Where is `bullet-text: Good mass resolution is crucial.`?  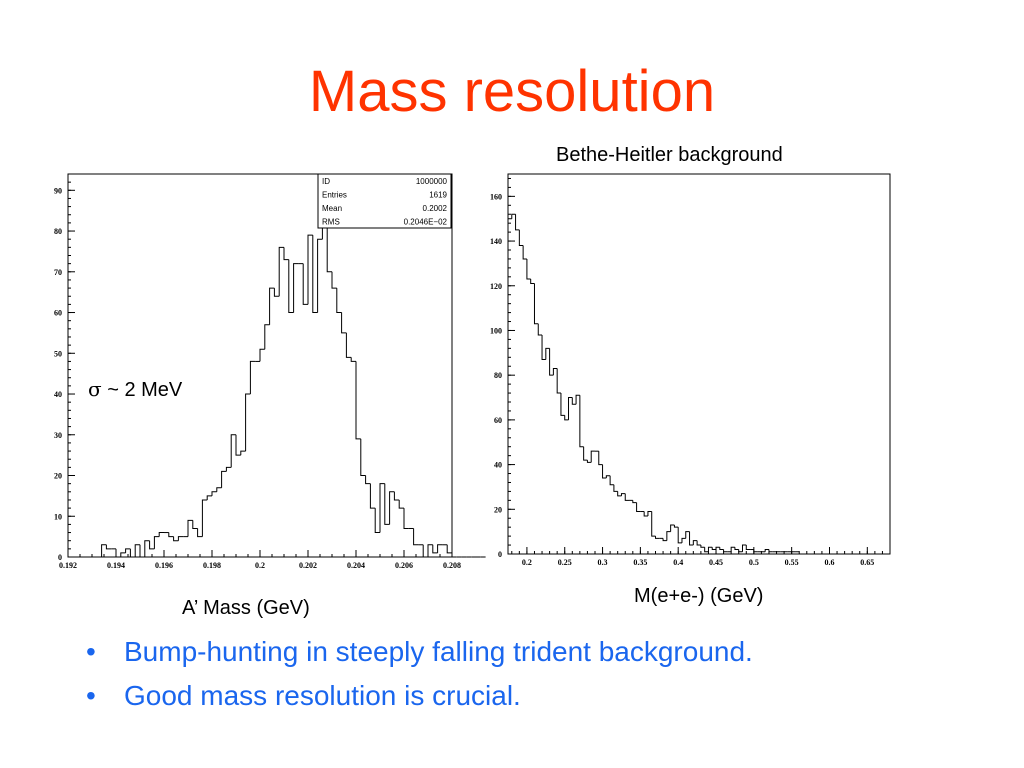 bullet-text: Good mass resolution is crucial. is located at coordinates (322, 695).